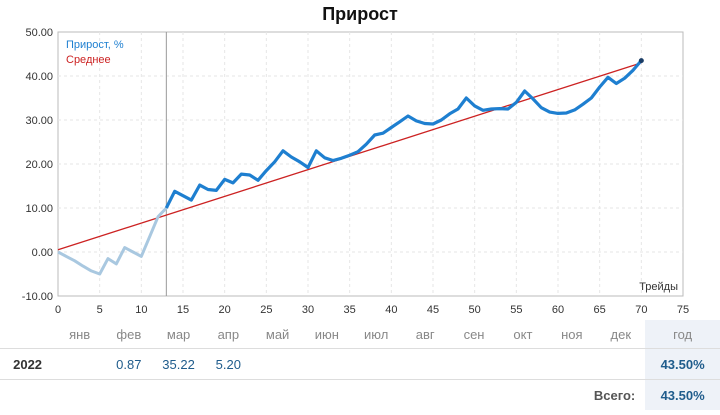 This screenshot has height=415, width=720. Describe the element at coordinates (228, 334) in the screenshot. I see `header-month: апр` at that location.